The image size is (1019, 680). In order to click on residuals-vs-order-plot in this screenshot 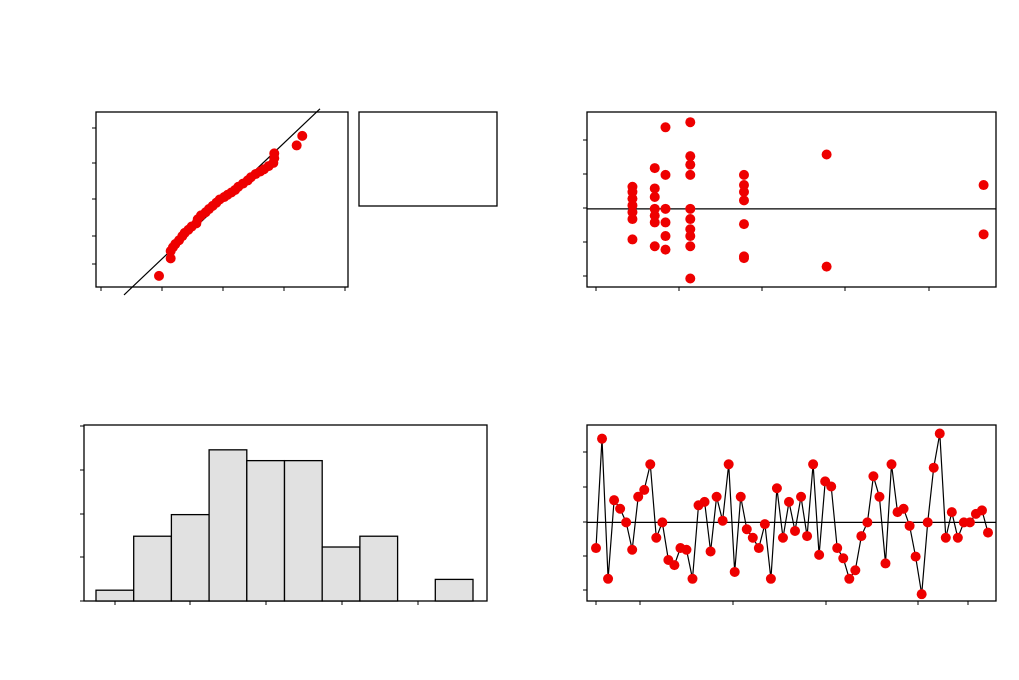, I will do `click(790, 514)`.